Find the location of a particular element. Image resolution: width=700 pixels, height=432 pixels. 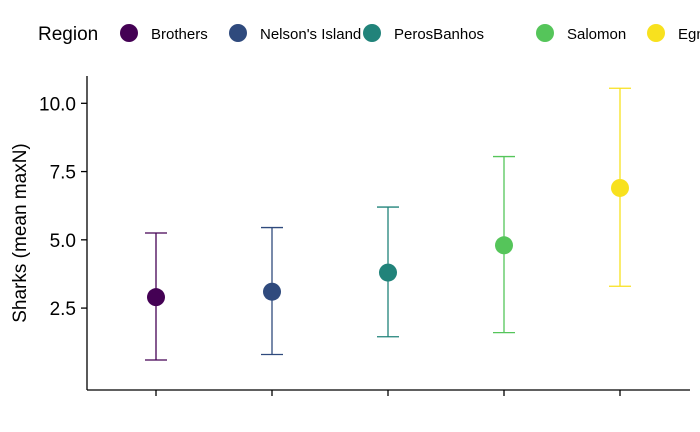

legend-item-label: Salomon is located at coordinates (596, 34).